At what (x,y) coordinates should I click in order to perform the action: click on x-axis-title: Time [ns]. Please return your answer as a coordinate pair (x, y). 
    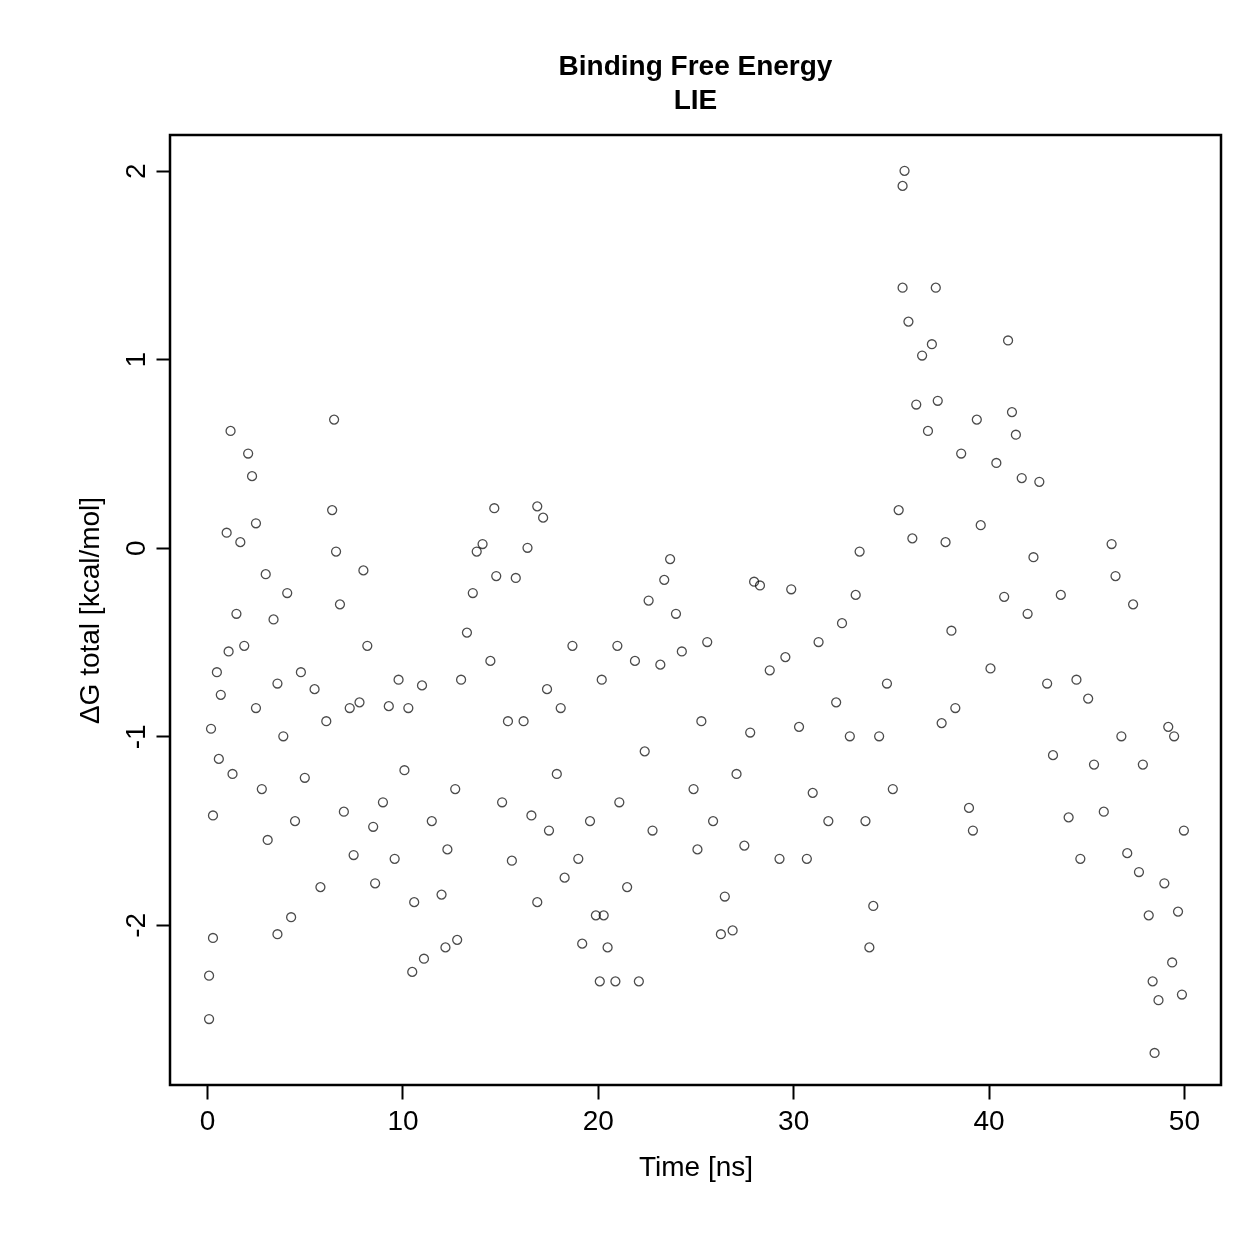
    Looking at the image, I should click on (696, 1166).